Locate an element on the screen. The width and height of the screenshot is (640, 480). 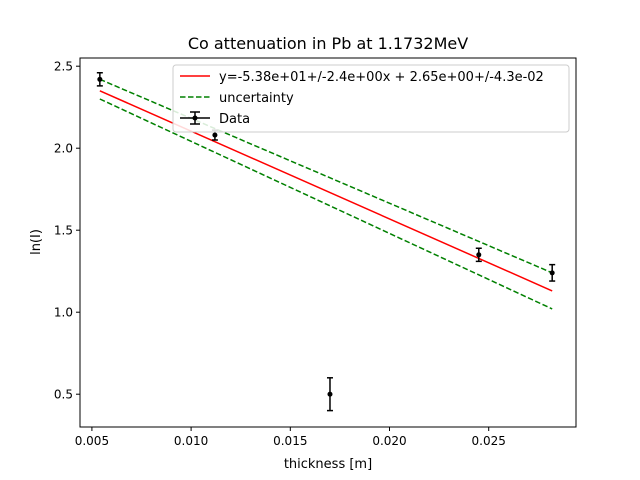
x-tick-label: 0.025 is located at coordinates (489, 441).